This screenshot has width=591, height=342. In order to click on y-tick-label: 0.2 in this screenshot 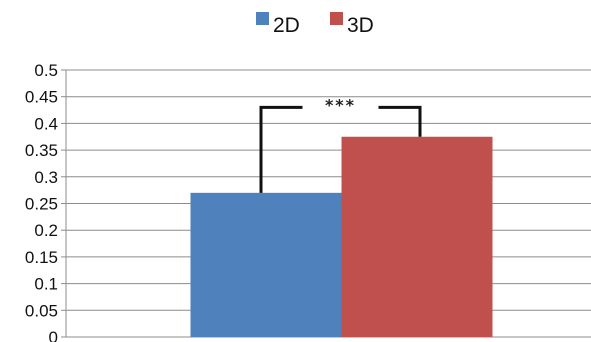, I will do `click(46, 230)`.